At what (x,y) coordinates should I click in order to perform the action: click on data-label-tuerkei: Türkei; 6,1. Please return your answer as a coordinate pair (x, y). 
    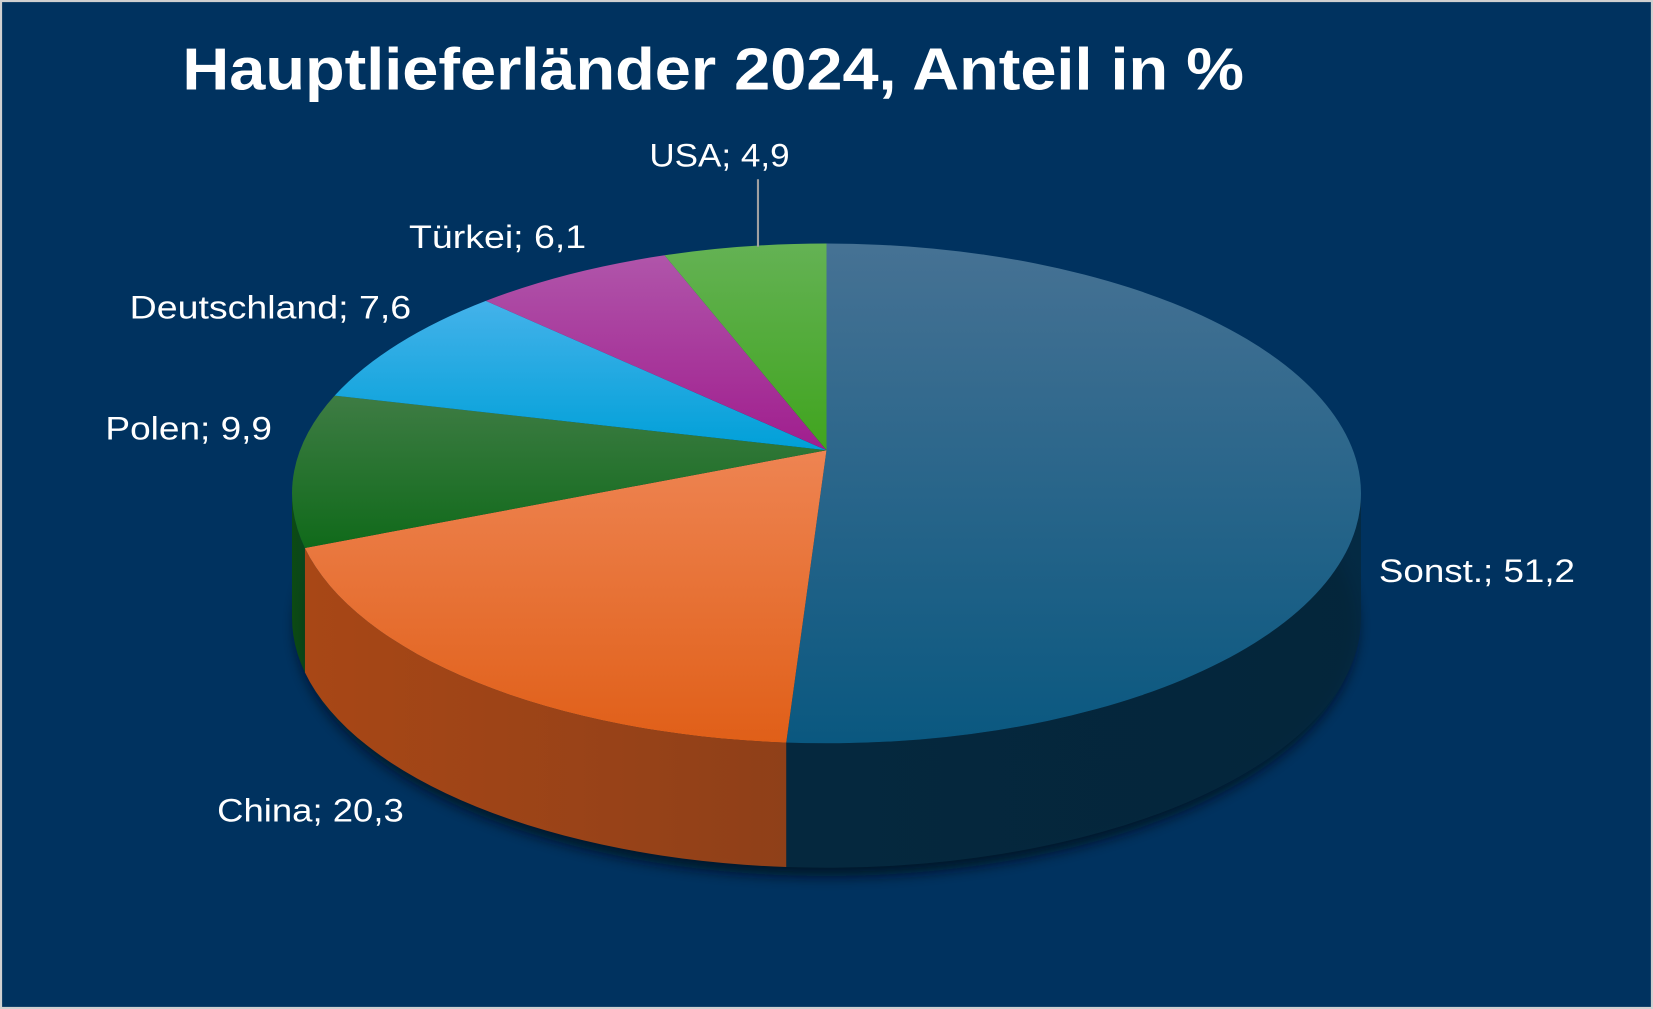
    Looking at the image, I should click on (497, 236).